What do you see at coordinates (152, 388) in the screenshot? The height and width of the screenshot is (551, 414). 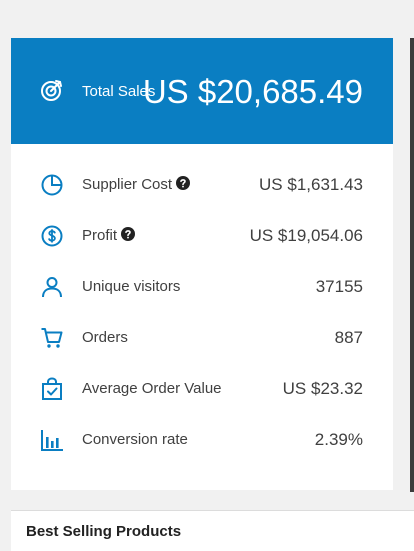 I see `average-order-value-label: Average Order Value` at bounding box center [152, 388].